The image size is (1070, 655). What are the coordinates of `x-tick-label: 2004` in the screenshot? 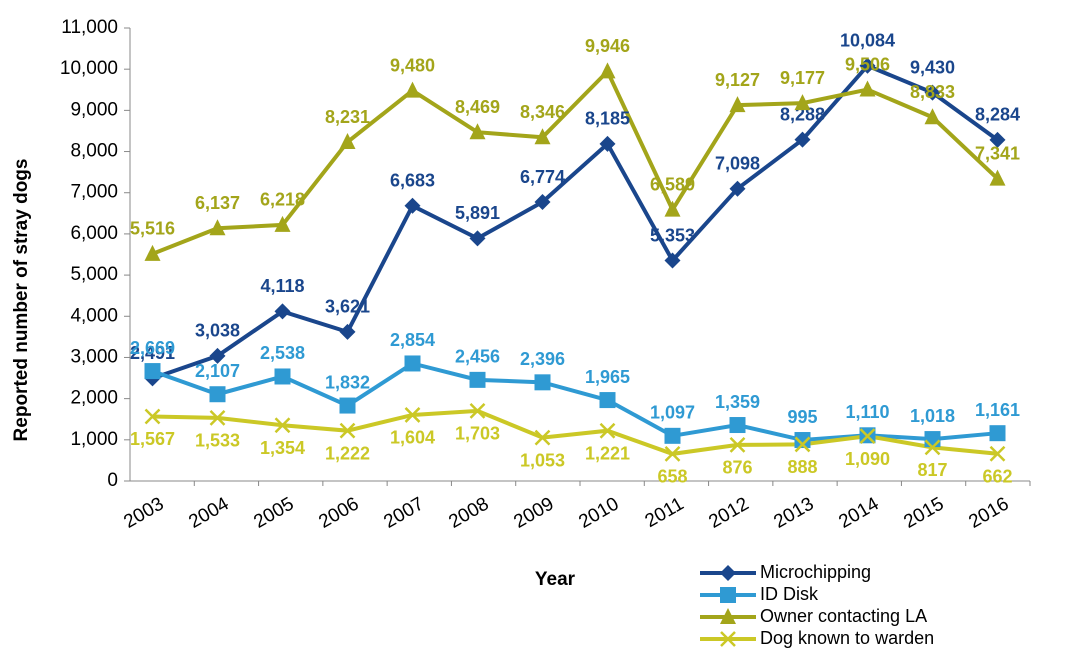 It's located at (208, 513).